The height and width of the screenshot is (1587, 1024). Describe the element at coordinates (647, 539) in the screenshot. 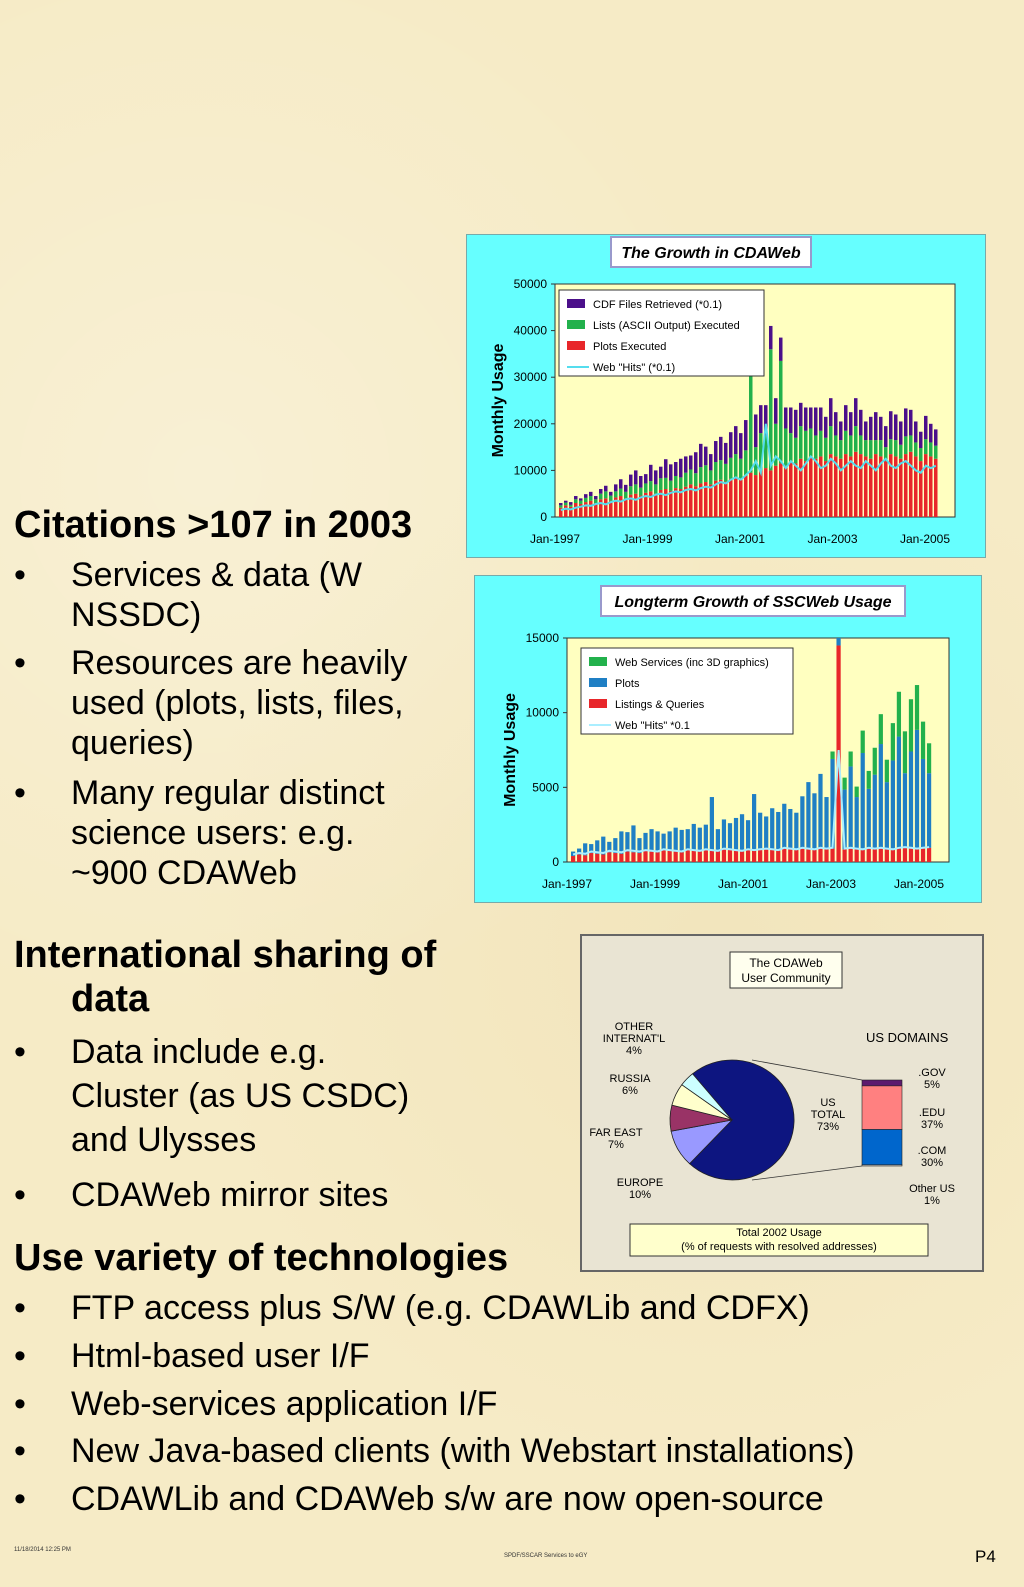

I see `x-tick-label: Jan-1999` at that location.